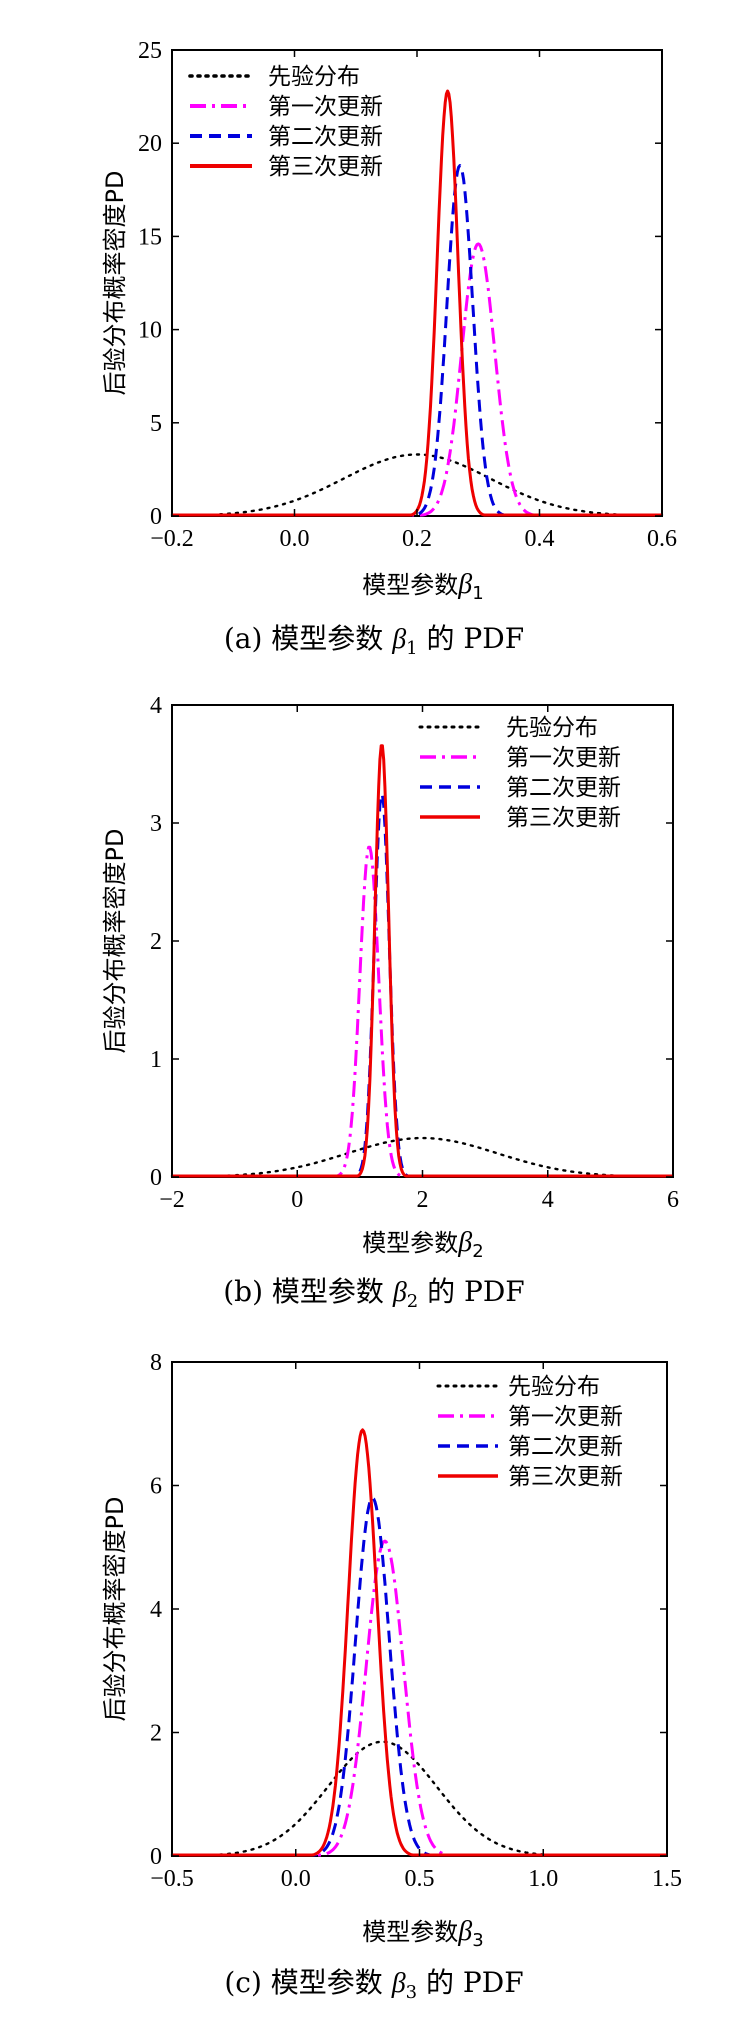 The image size is (749, 2018). What do you see at coordinates (150, 144) in the screenshot?
I see `y-tick-label: 20` at bounding box center [150, 144].